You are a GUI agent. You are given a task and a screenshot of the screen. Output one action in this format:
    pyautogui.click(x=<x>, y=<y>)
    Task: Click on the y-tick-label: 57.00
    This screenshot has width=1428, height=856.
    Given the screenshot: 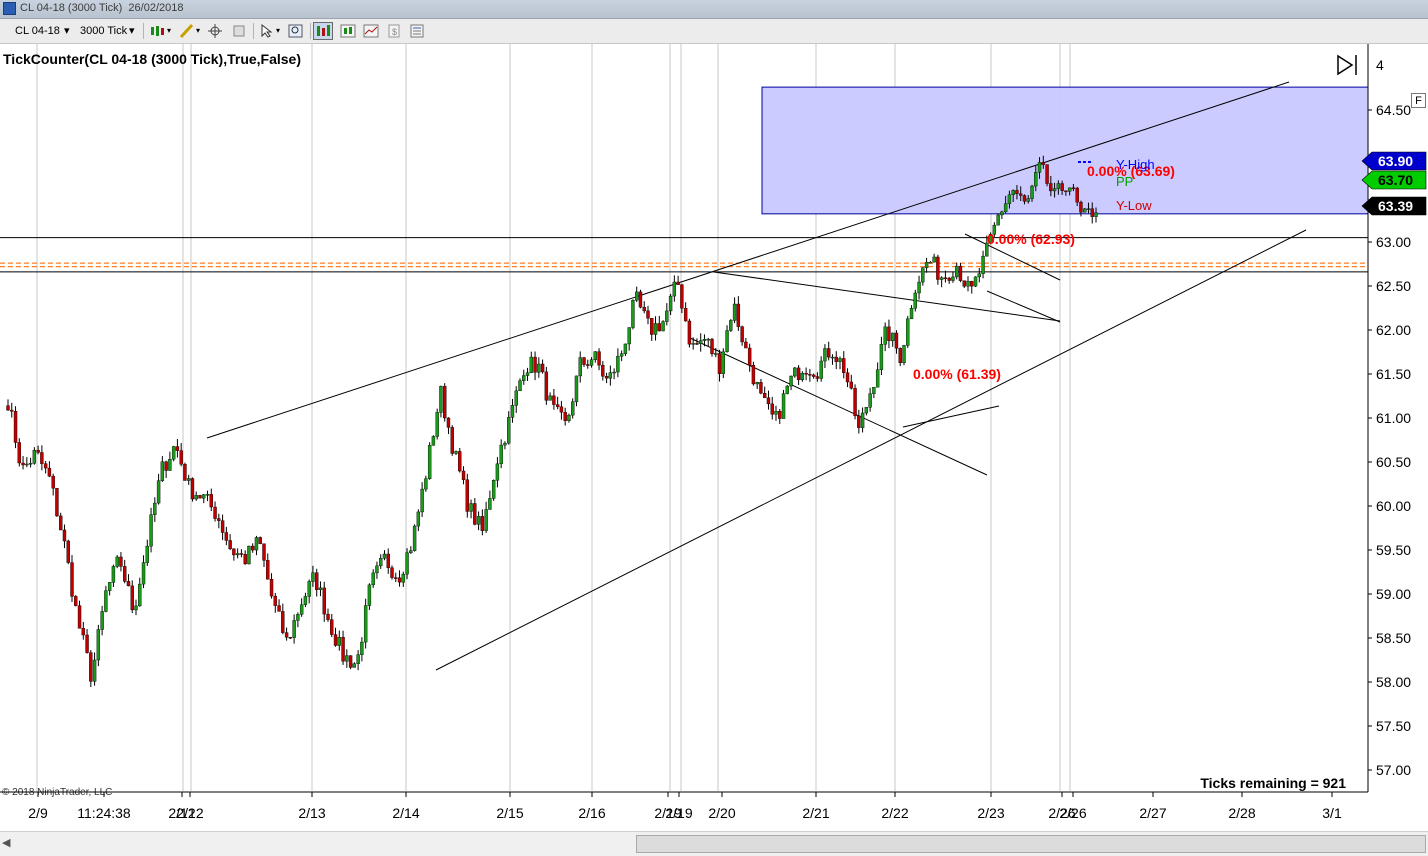 What is the action you would take?
    pyautogui.click(x=1393, y=770)
    